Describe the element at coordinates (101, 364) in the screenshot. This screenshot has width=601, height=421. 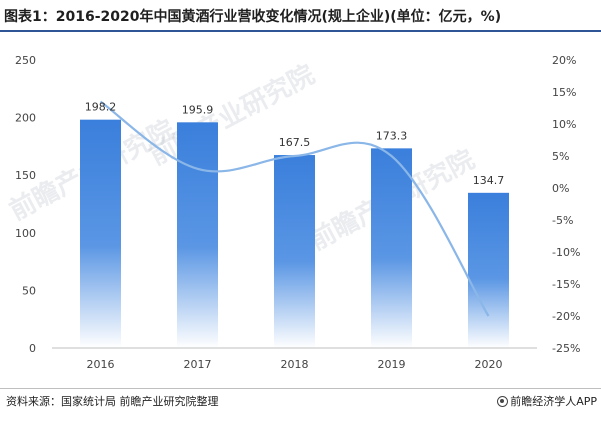
I see `x-tick-2016: 2016` at that location.